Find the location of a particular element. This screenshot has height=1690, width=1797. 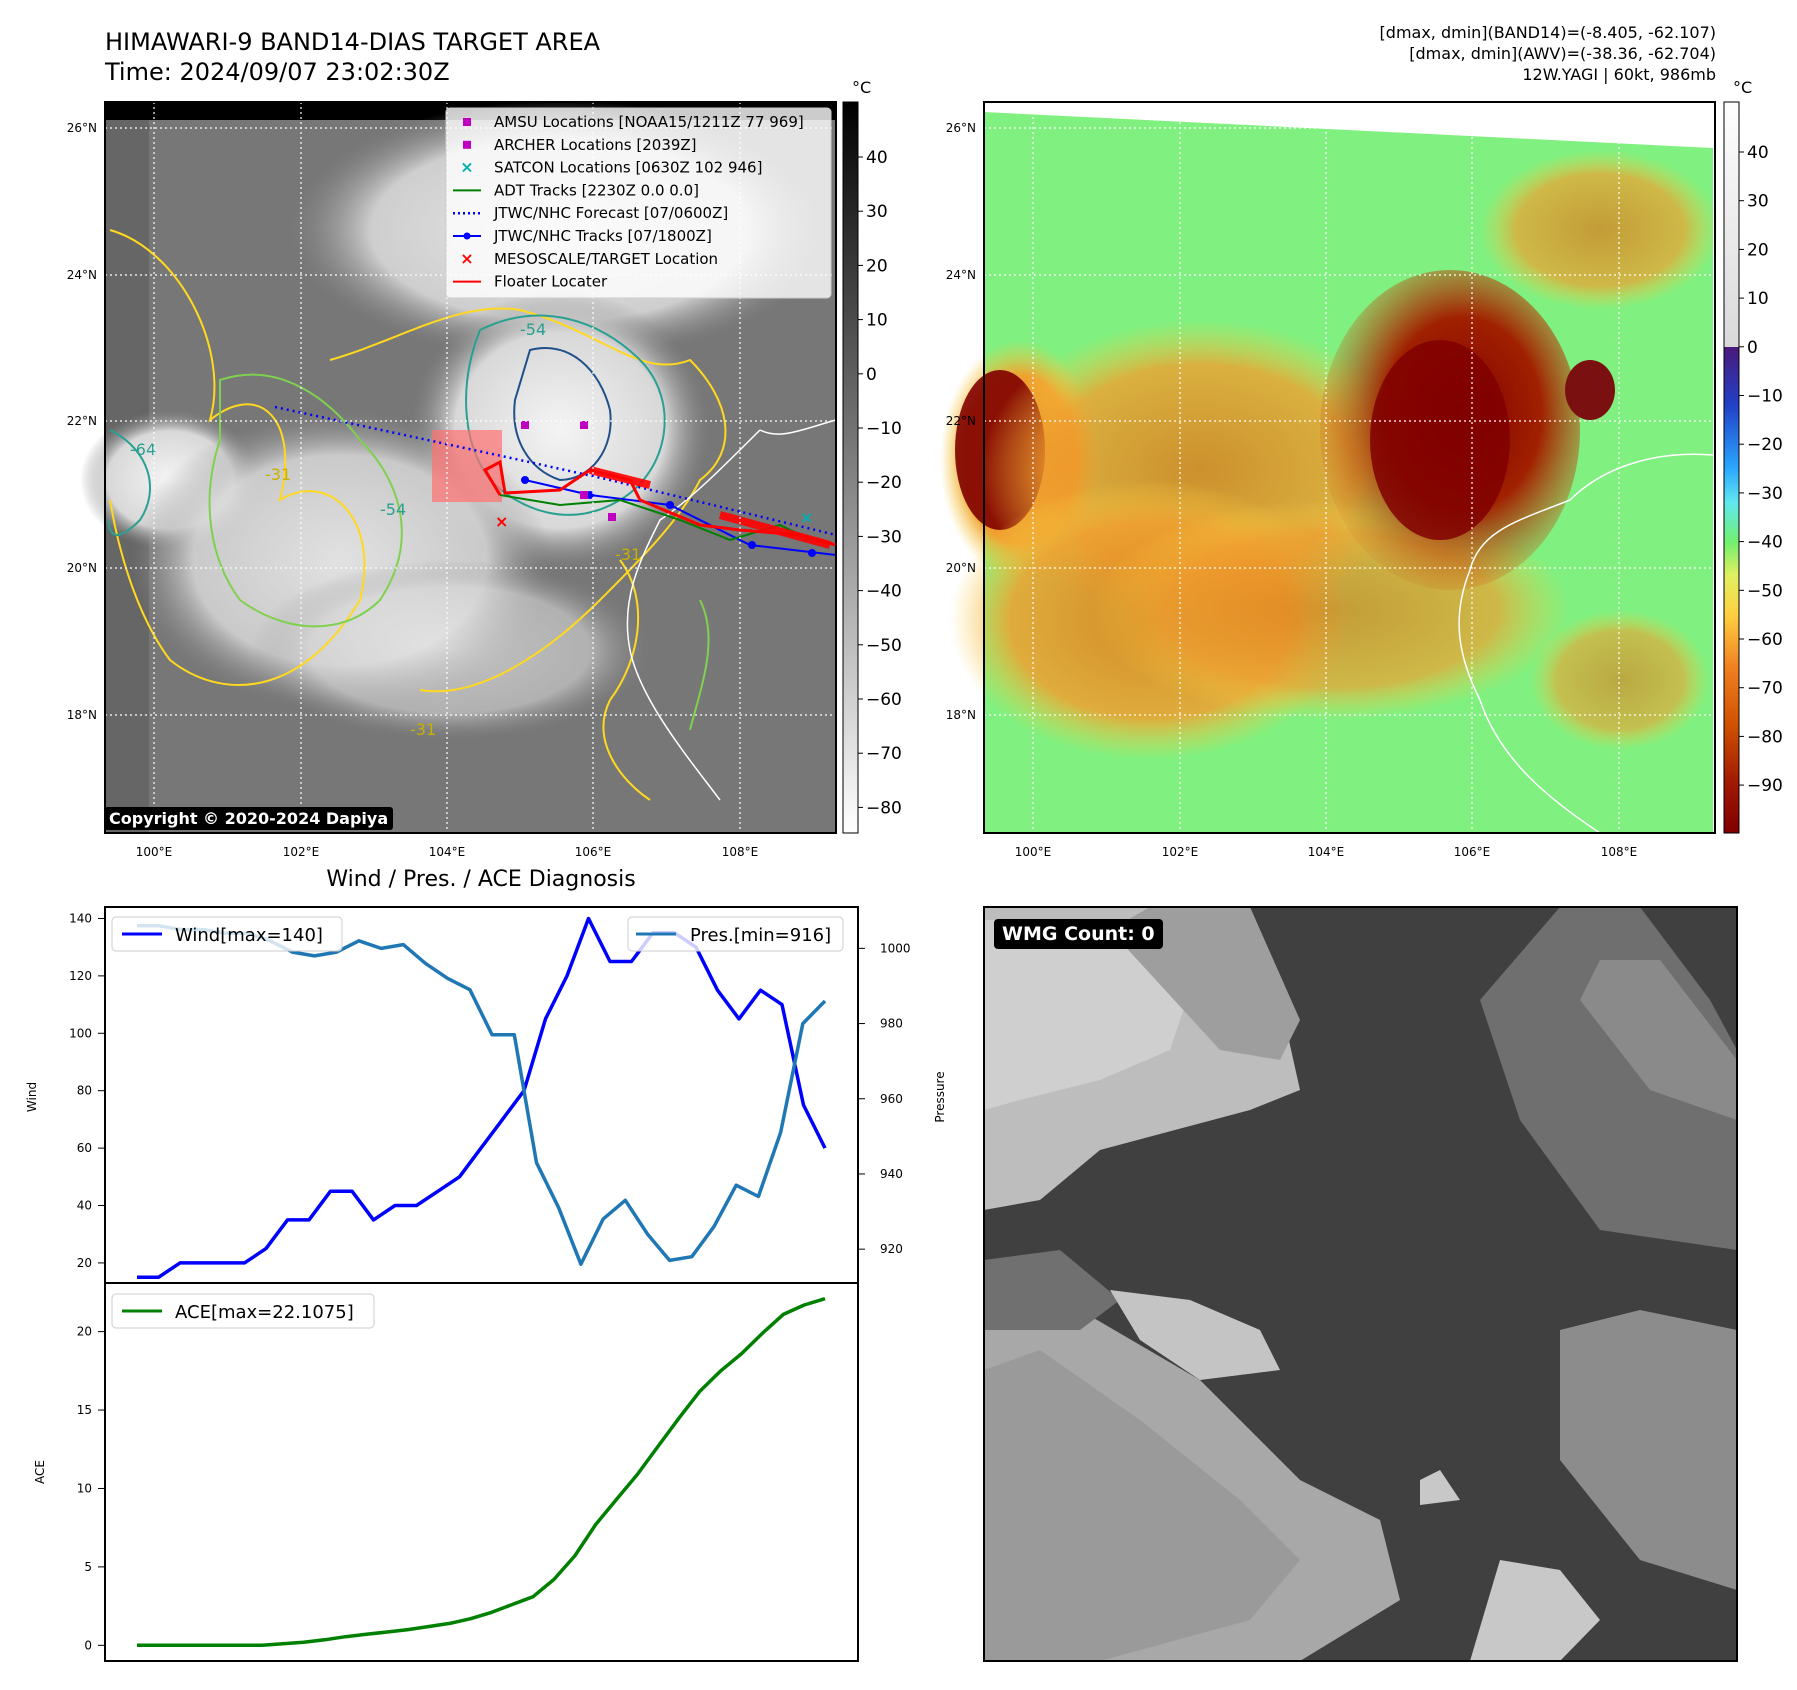

band14-colorbar: °C 40 30 20 10 0 −10 −20 −30 −40 −50 −60 −70 −80 is located at coordinates (872, 456).